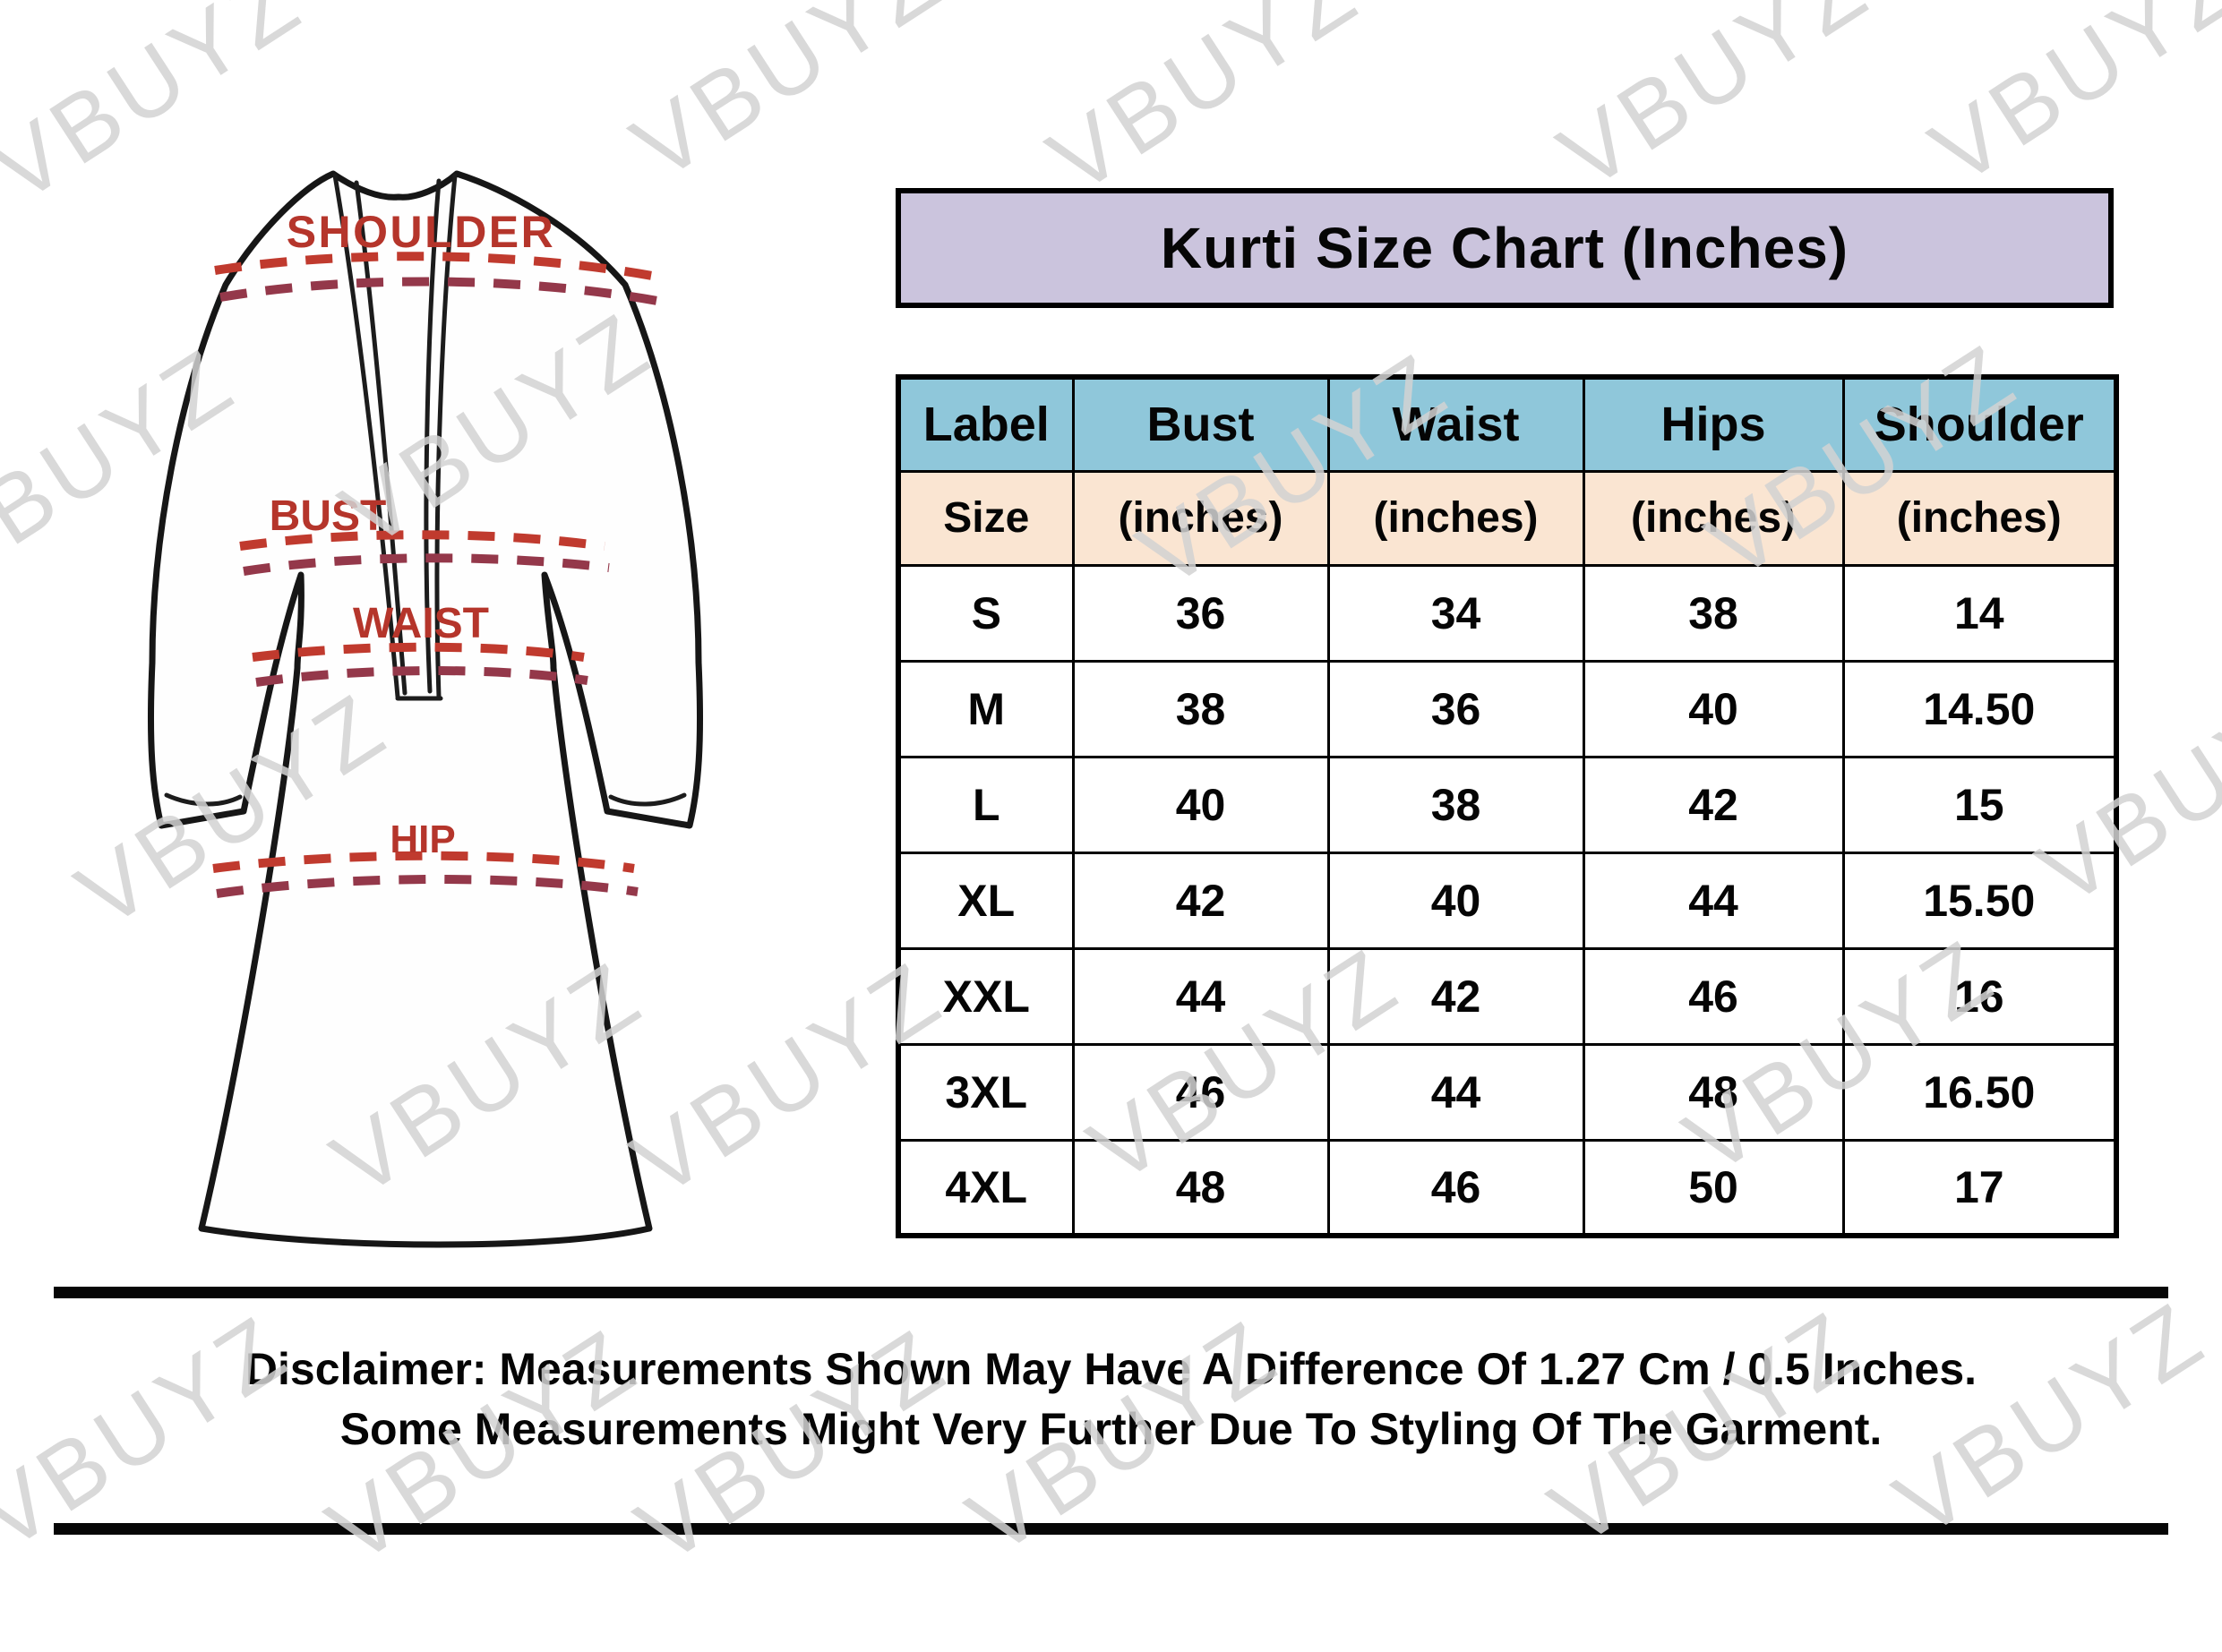 This screenshot has width=2222, height=1652. What do you see at coordinates (1455, 804) in the screenshot?
I see `cell-waist: 38` at bounding box center [1455, 804].